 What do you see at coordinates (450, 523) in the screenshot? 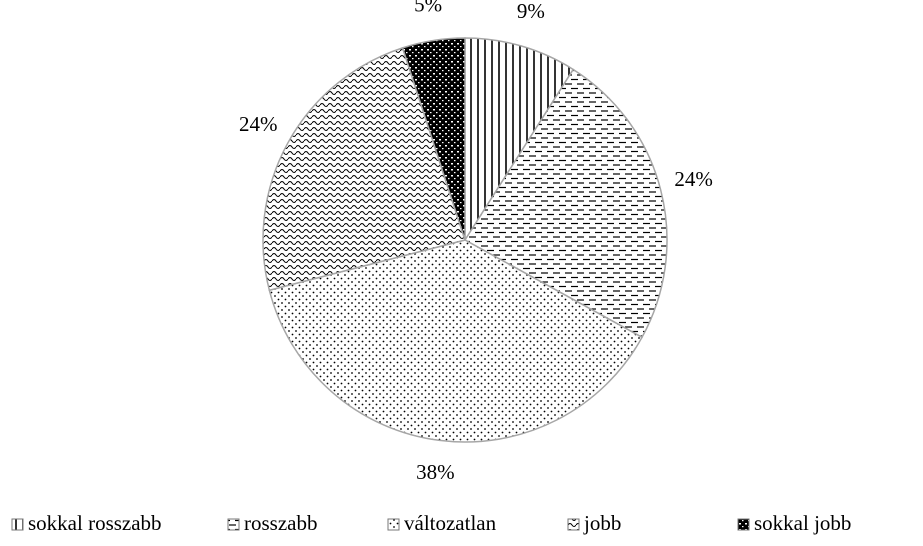
I see `legend-label: változatlan` at bounding box center [450, 523].